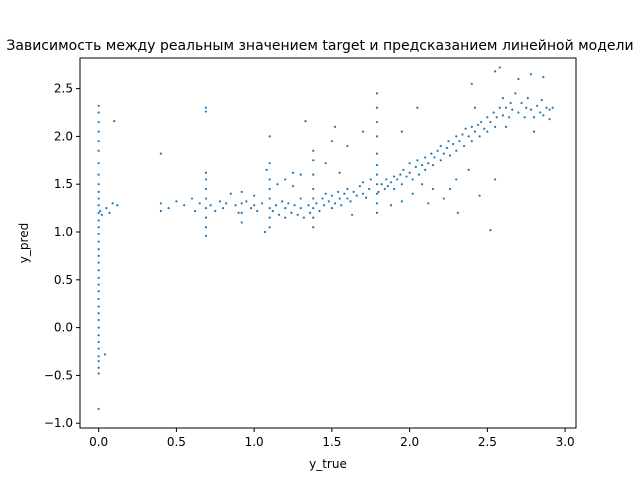 The image size is (640, 480). I want to click on x-tick-label: 3.0, so click(565, 442).